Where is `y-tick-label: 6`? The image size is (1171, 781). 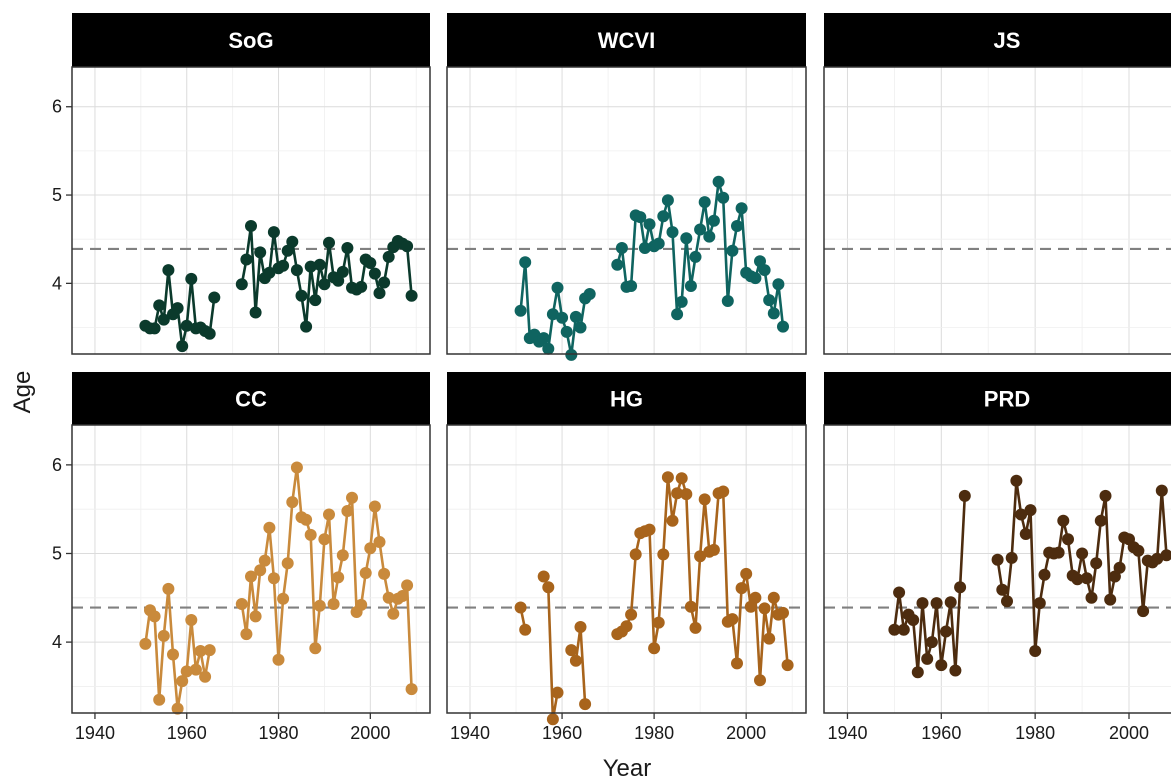 y-tick-label: 6 is located at coordinates (57, 107).